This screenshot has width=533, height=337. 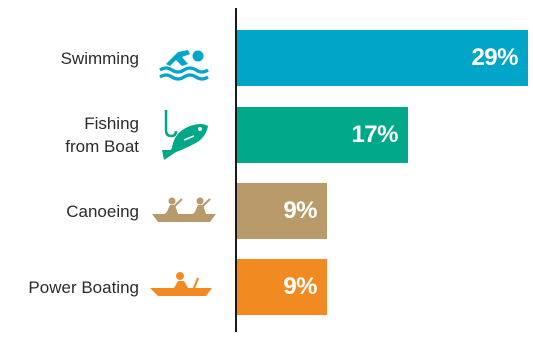 What do you see at coordinates (322, 135) in the screenshot?
I see `bar-fishing-from-boat` at bounding box center [322, 135].